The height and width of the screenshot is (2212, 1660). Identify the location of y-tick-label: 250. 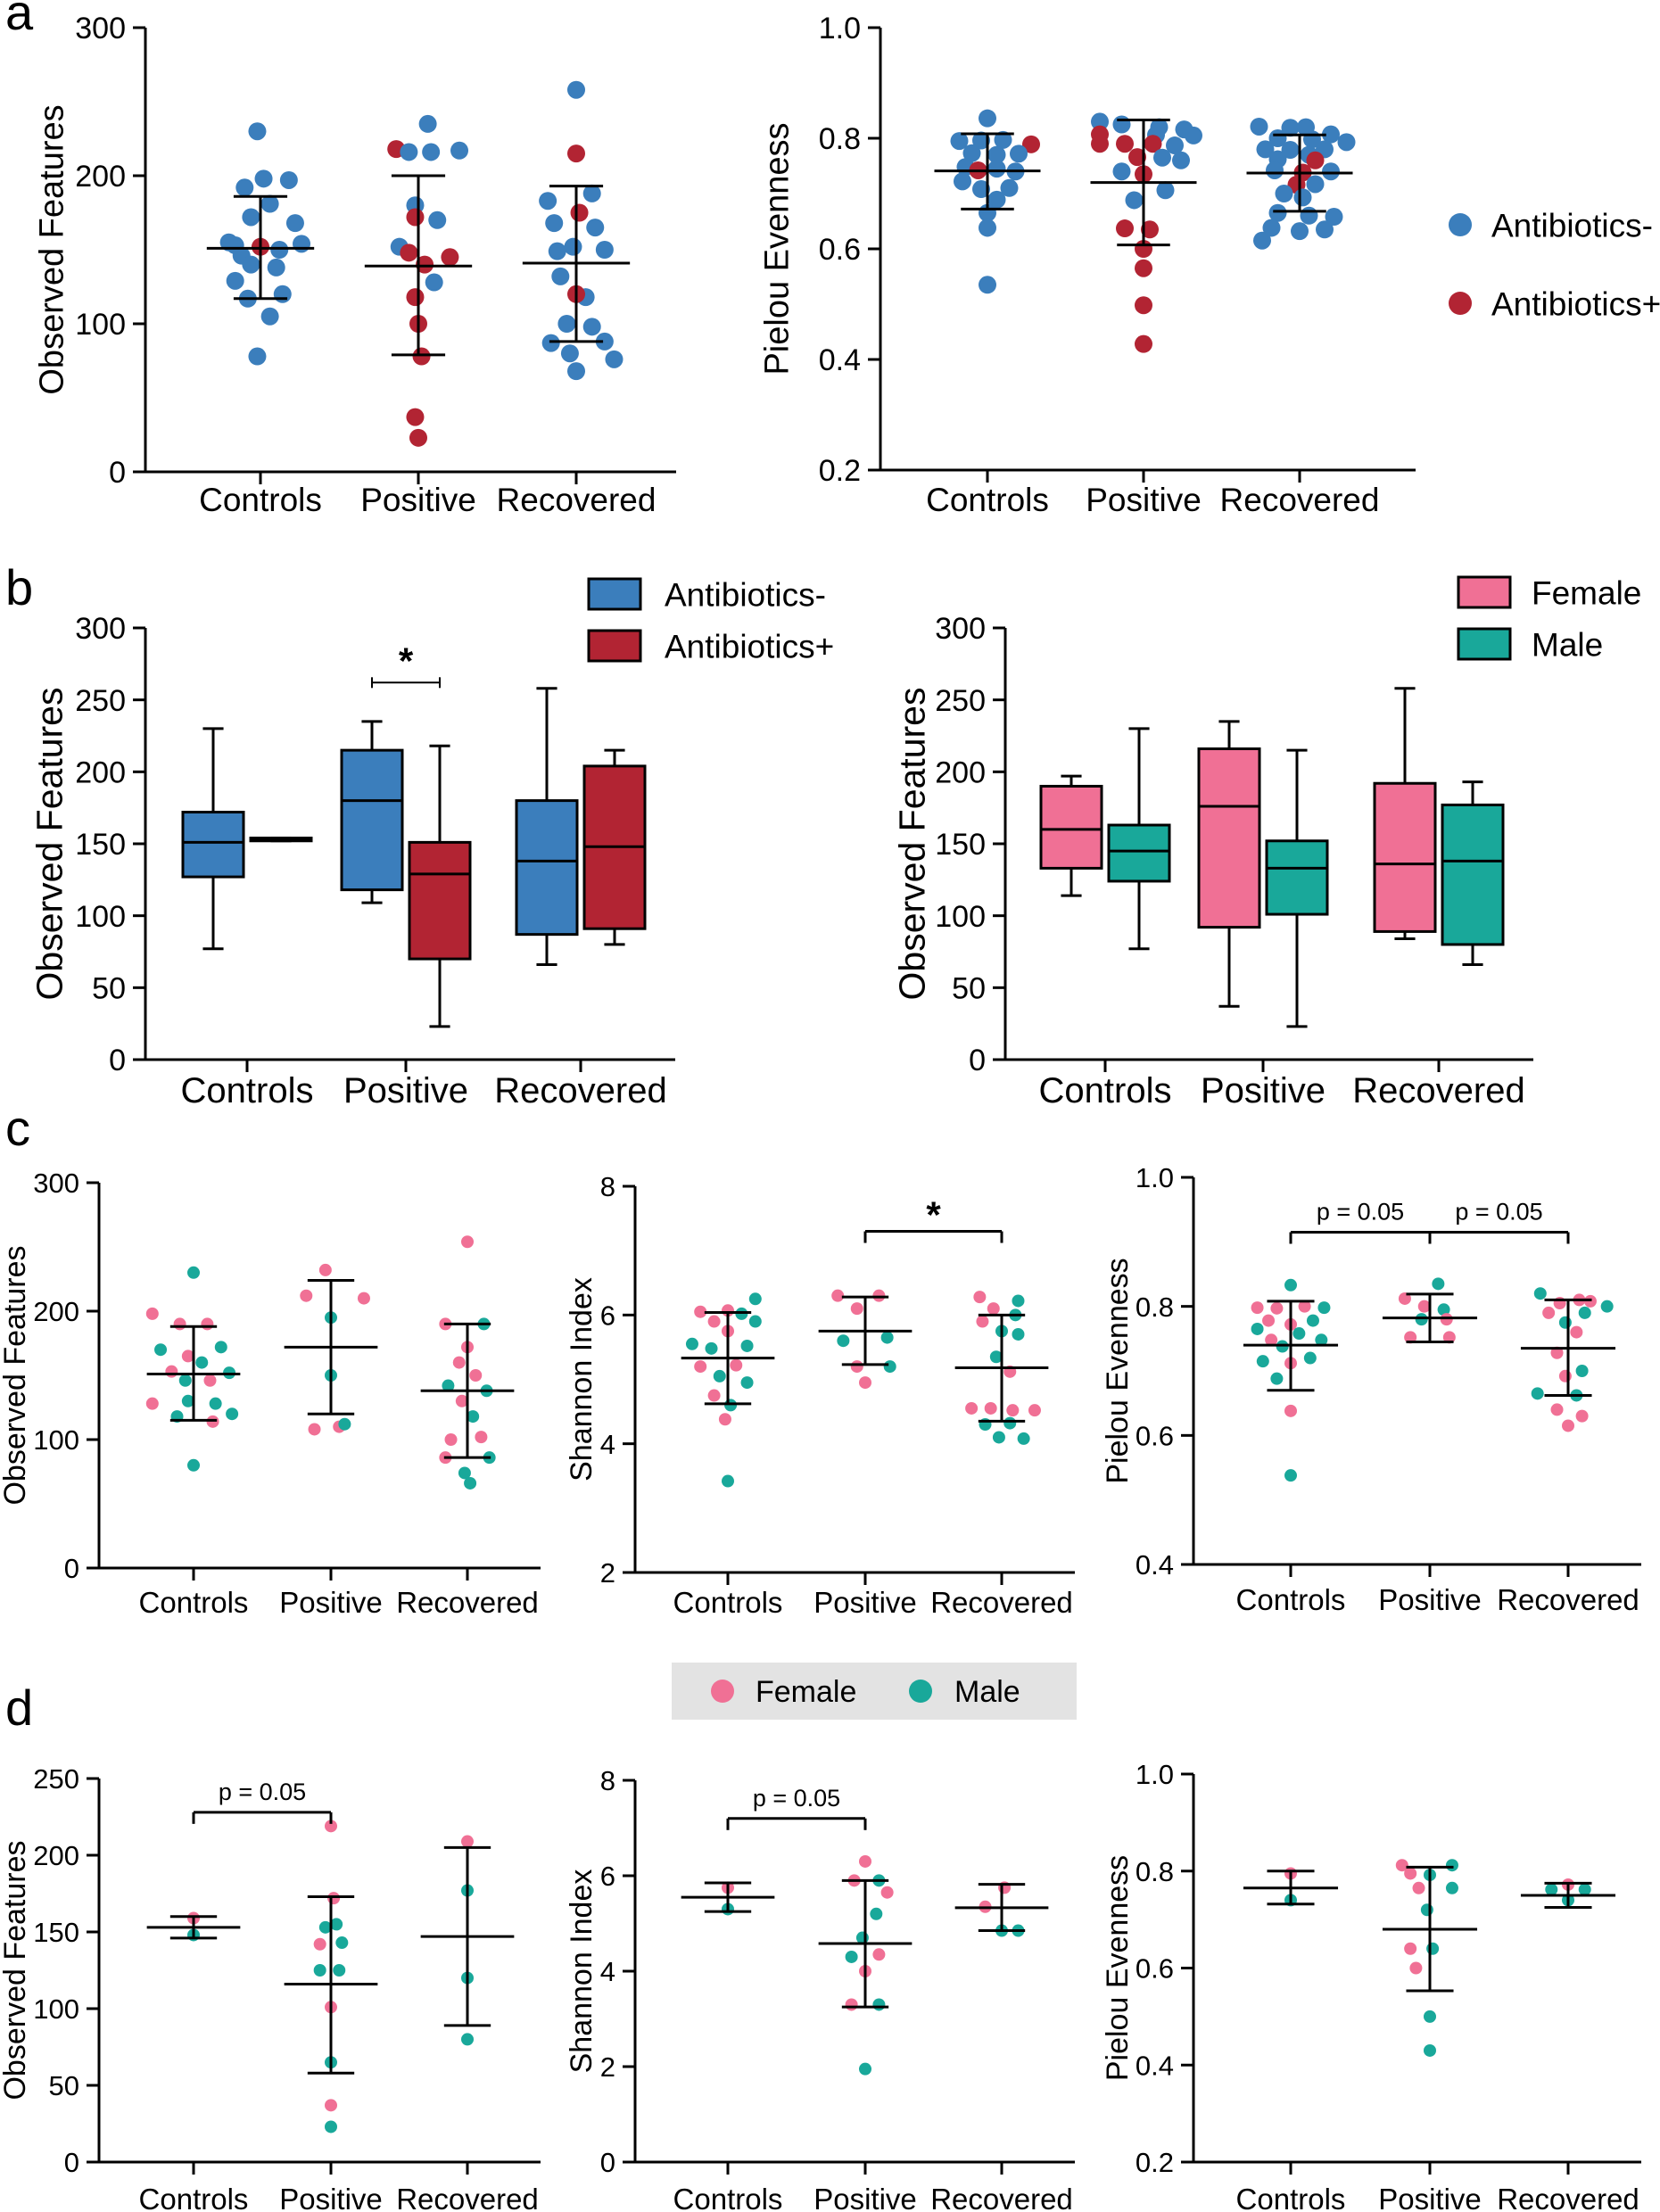
(960, 701).